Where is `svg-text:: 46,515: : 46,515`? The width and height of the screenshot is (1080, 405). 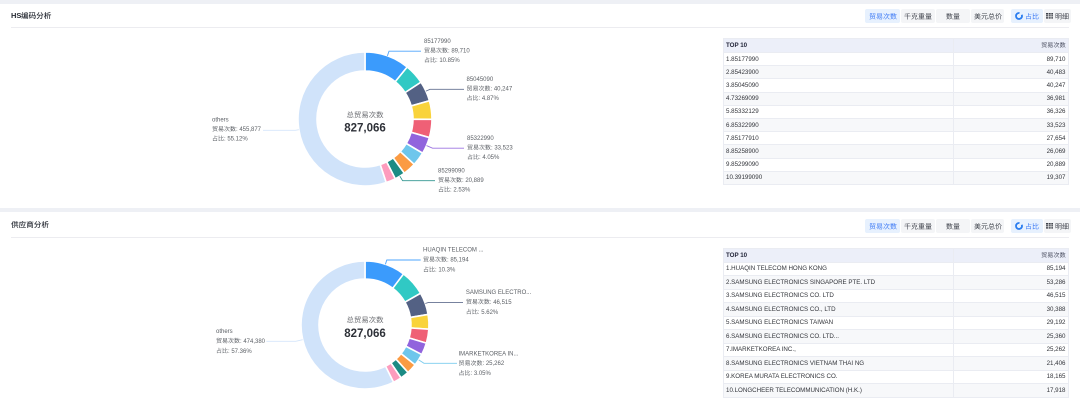 svg-text:: 46,515: : 46,515 is located at coordinates (501, 303).